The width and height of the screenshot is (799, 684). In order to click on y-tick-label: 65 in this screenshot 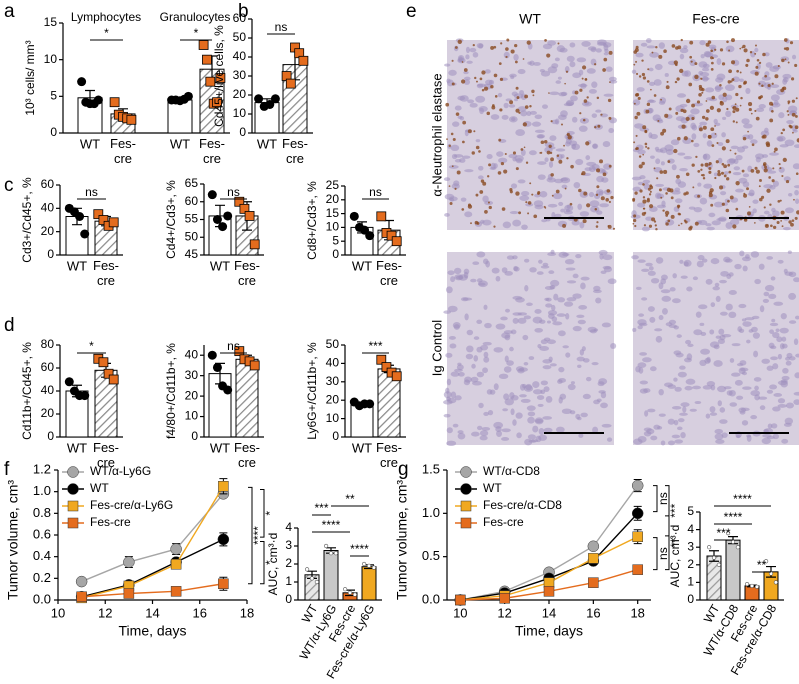, I will do `click(192, 183)`.